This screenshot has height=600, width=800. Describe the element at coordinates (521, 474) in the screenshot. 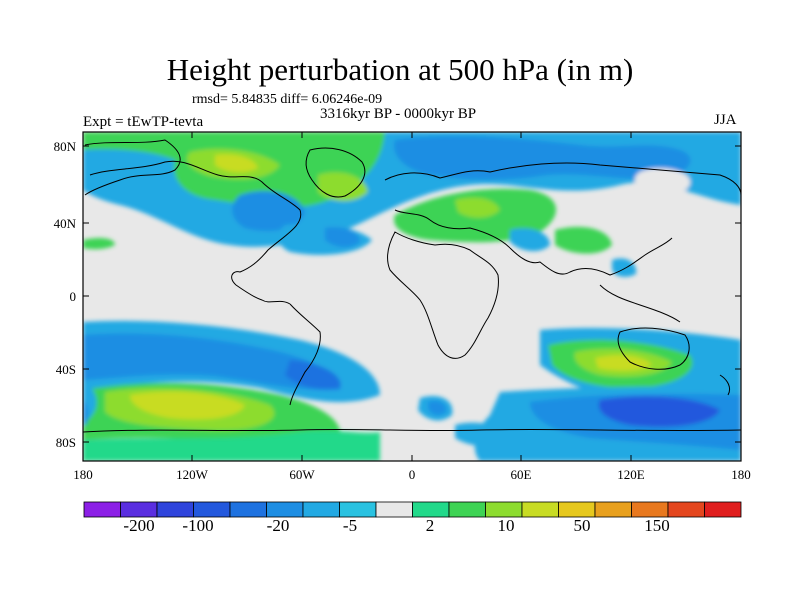

I see `lon-label-60e: 60E` at that location.